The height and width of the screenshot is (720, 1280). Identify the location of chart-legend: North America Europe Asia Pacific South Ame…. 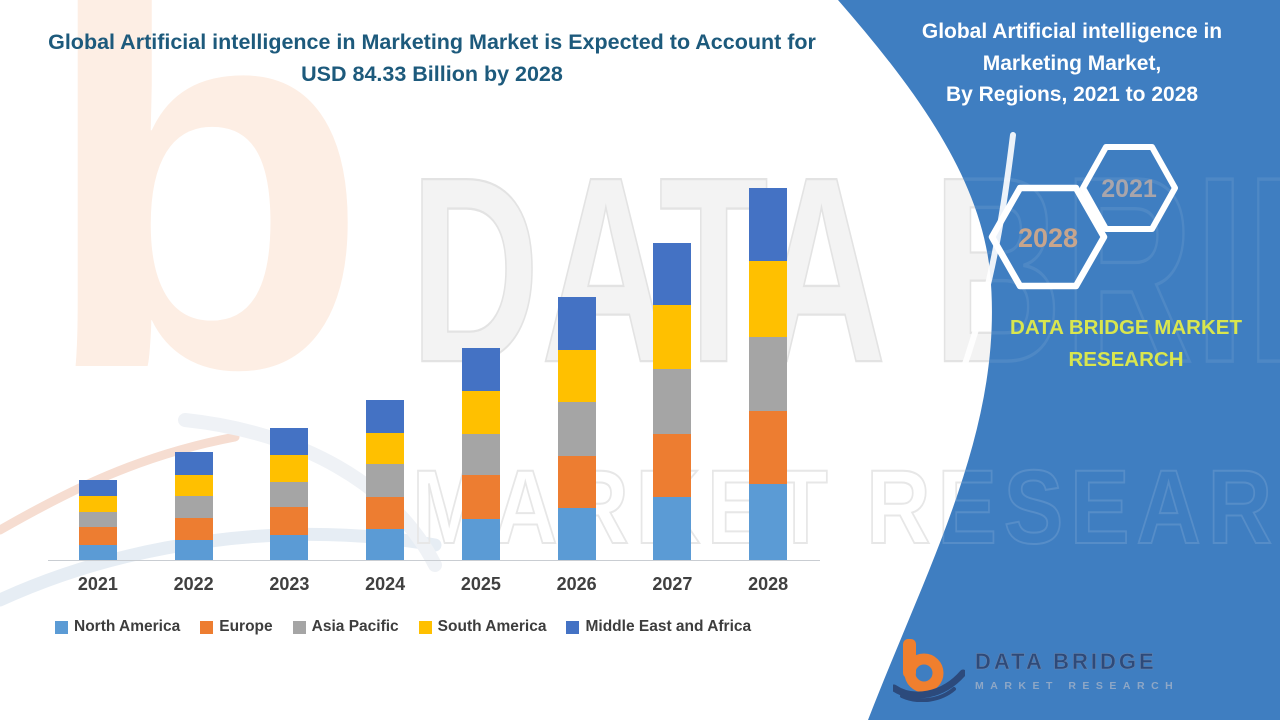
(445, 627).